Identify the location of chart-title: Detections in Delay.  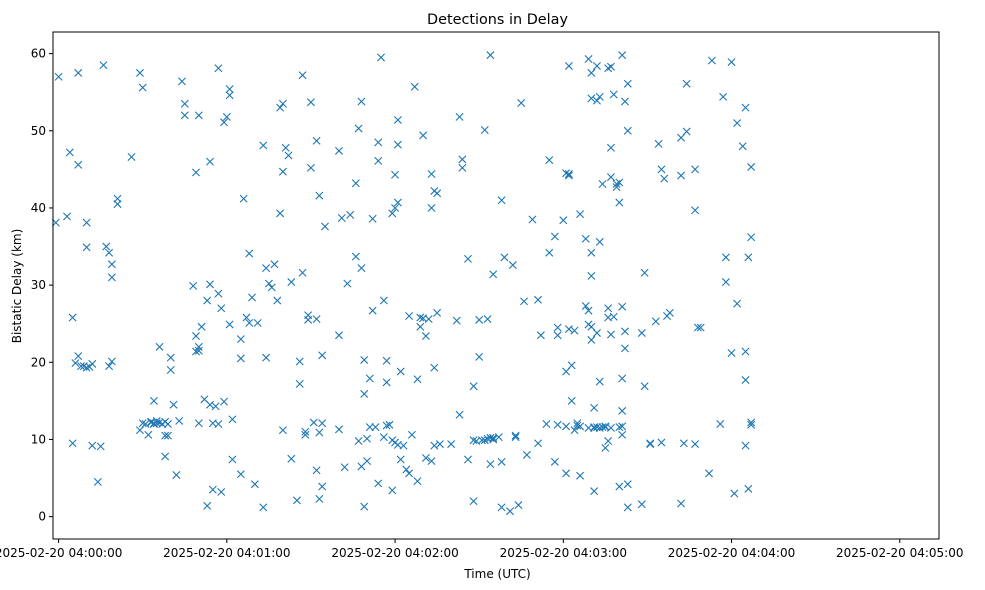
(497, 20).